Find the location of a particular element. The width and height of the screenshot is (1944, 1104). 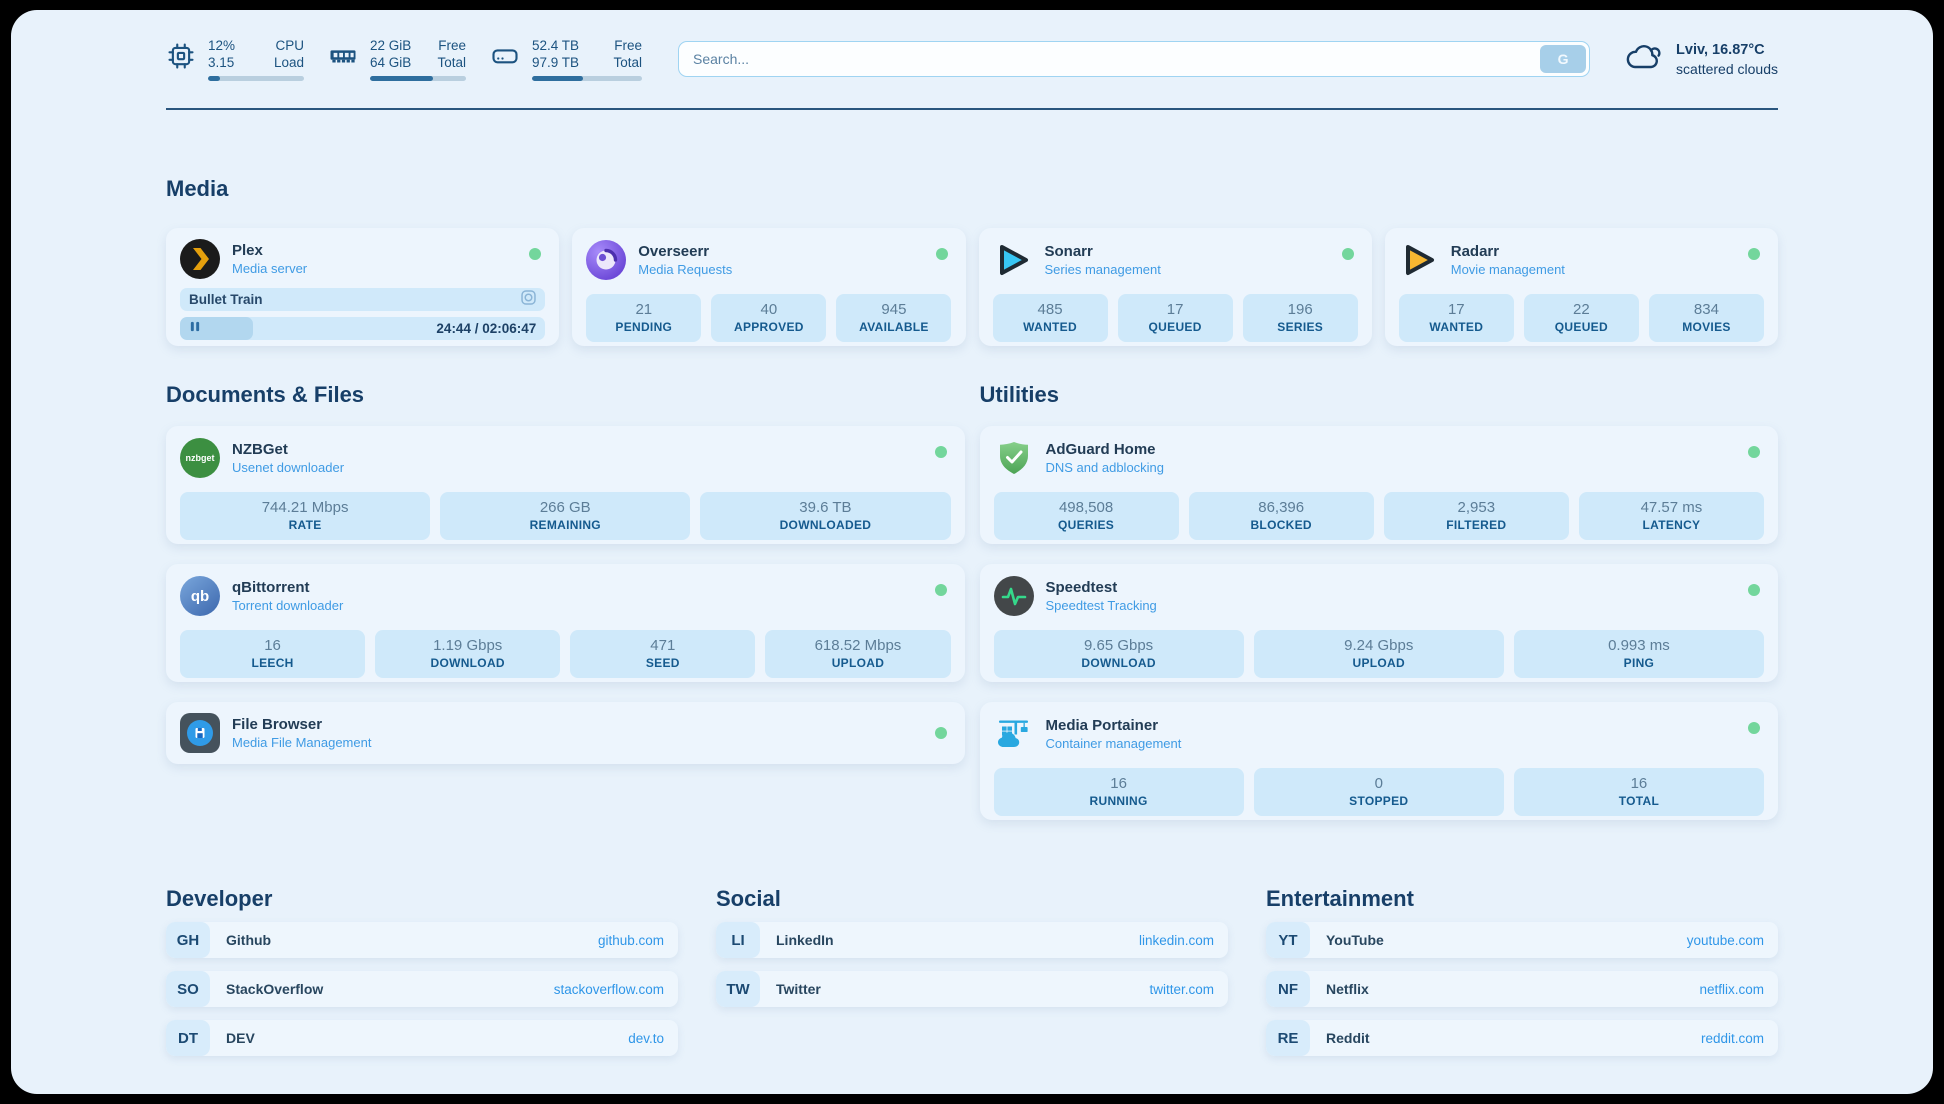

bookmark-github: GH Github github.com is located at coordinates (422, 940).